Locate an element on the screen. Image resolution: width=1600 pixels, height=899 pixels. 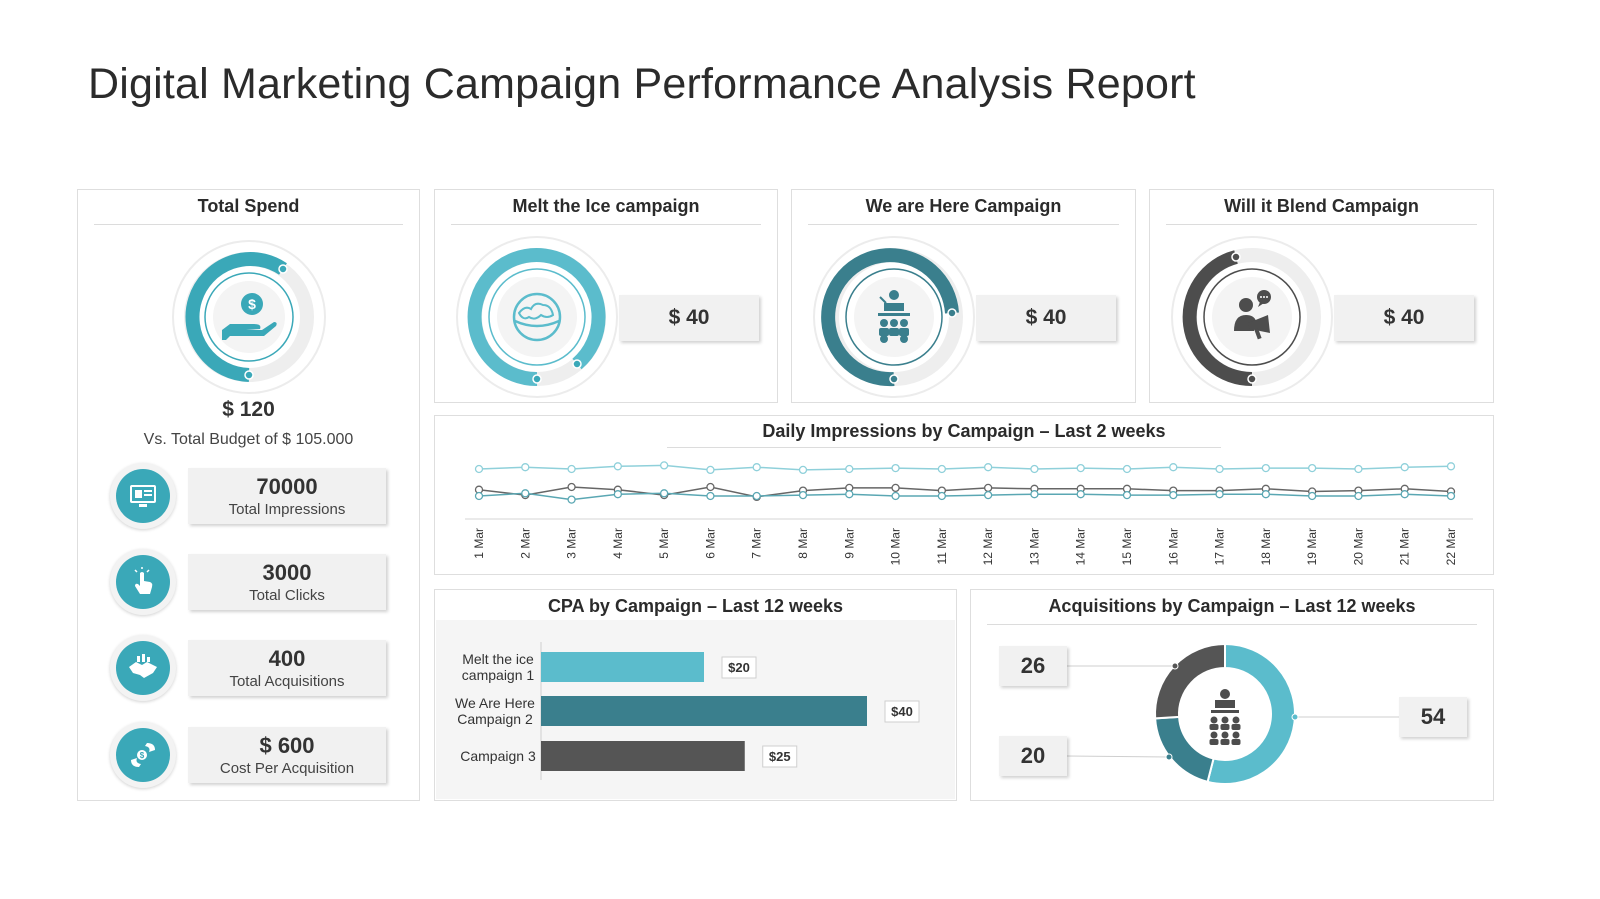
panel-divider is located at coordinates (248, 224).